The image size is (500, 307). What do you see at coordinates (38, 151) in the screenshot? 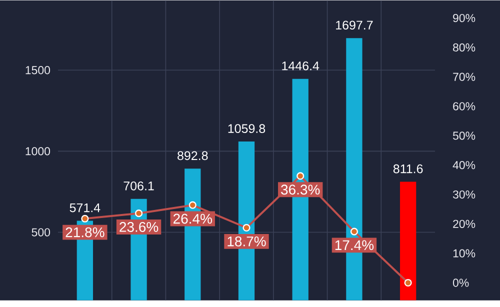
I see `y-tick-label: 1000` at bounding box center [38, 151].